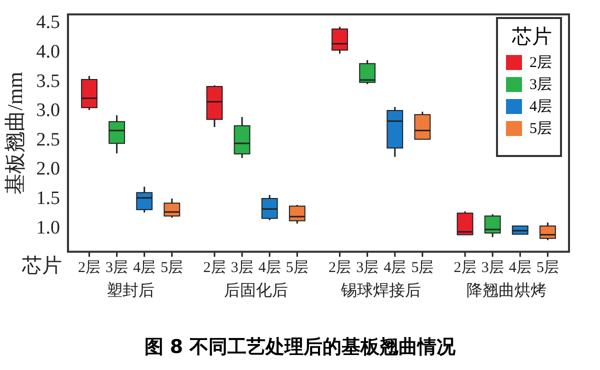 Image resolution: width=600 pixels, height=370 pixels. What do you see at coordinates (381, 291) in the screenshot?
I see `x-tick-label: 锡球焊接后` at bounding box center [381, 291].